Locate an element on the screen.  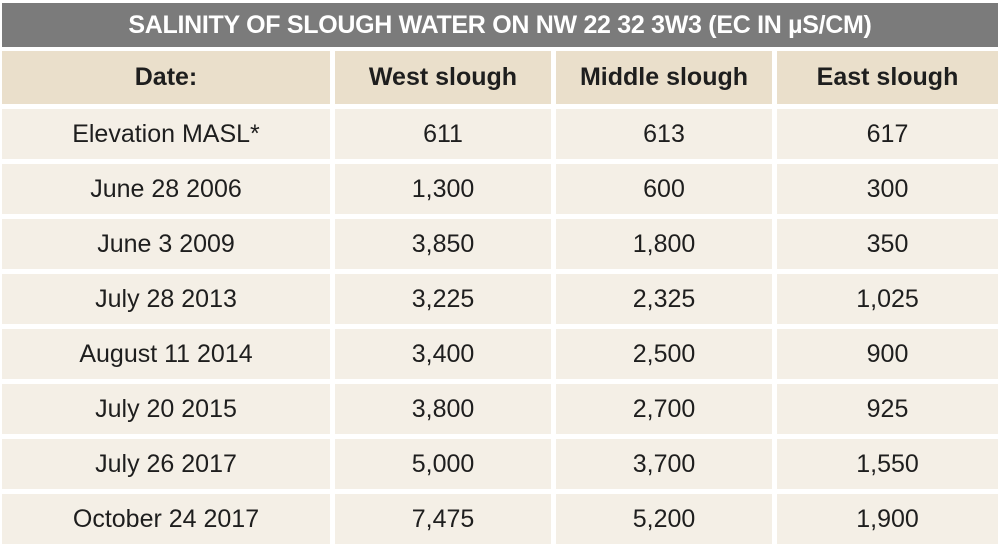
west-slough-cell: 3,225 is located at coordinates (445, 301).